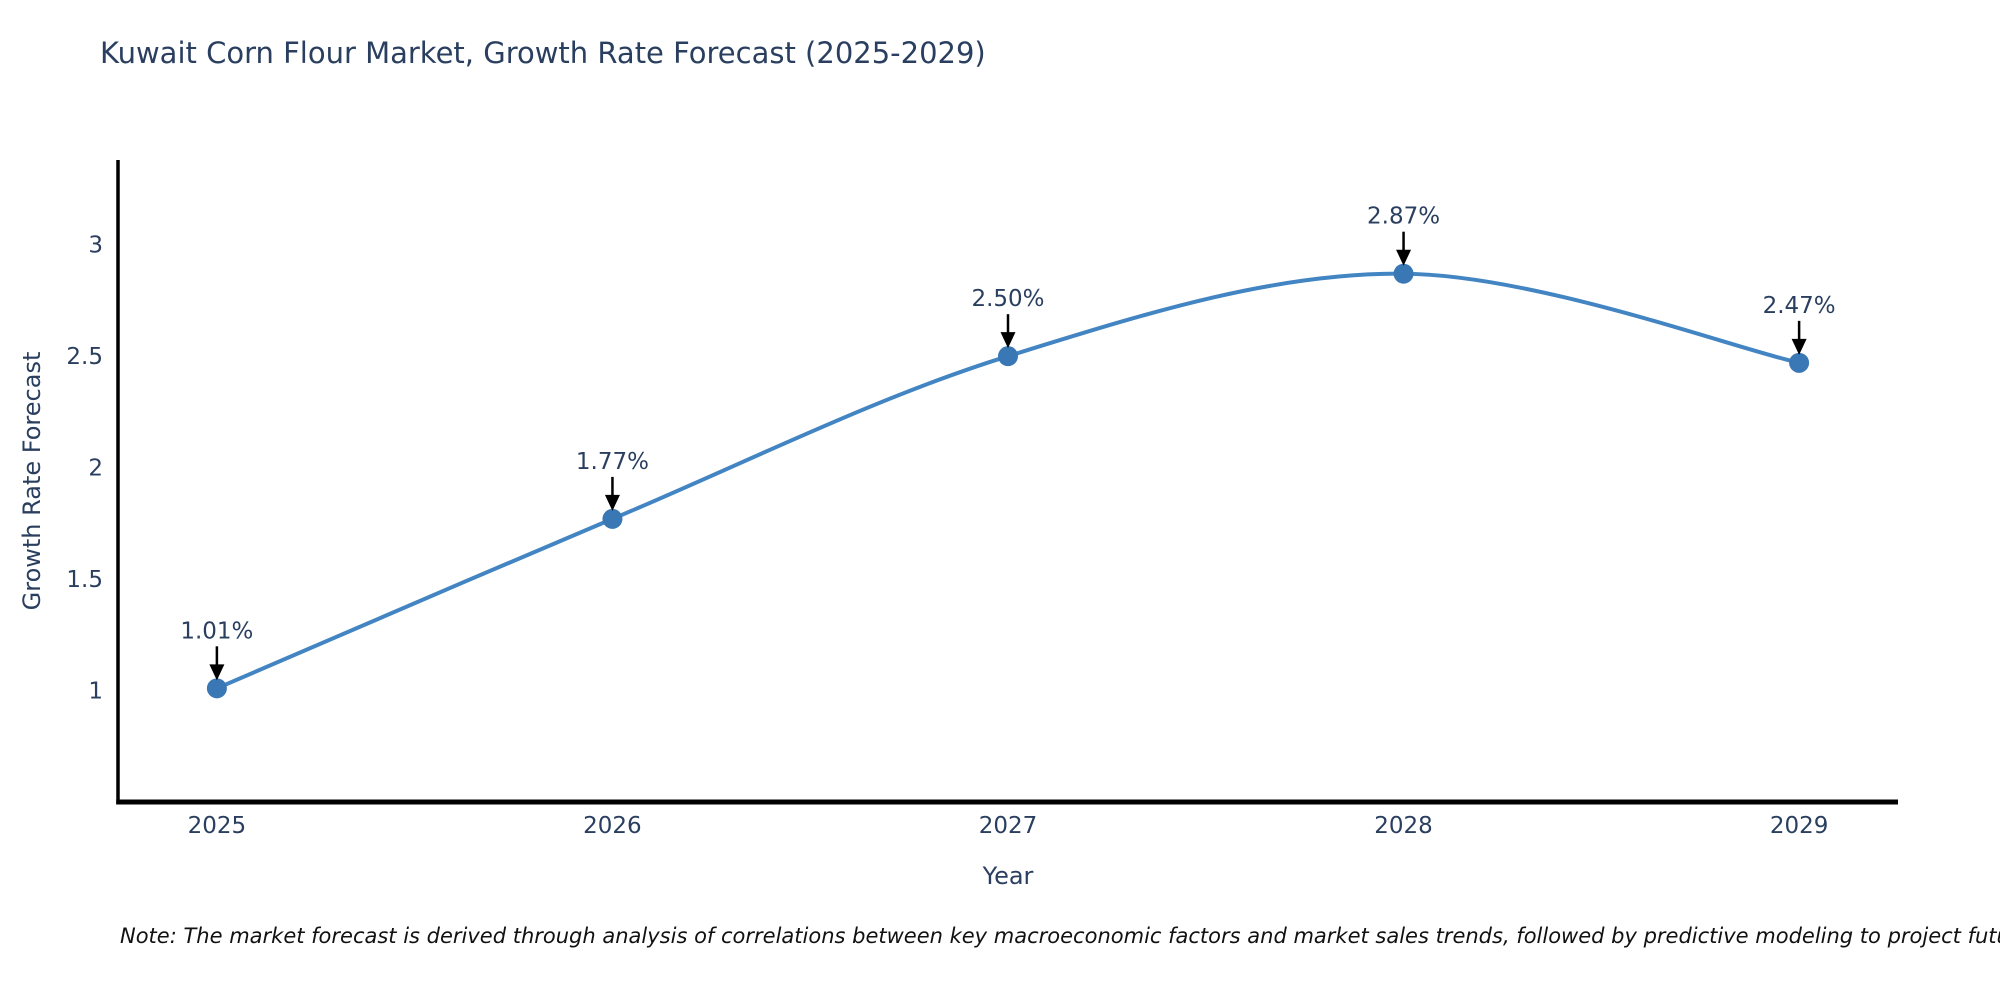  I want to click on y-tick-label: 1, so click(95, 692).